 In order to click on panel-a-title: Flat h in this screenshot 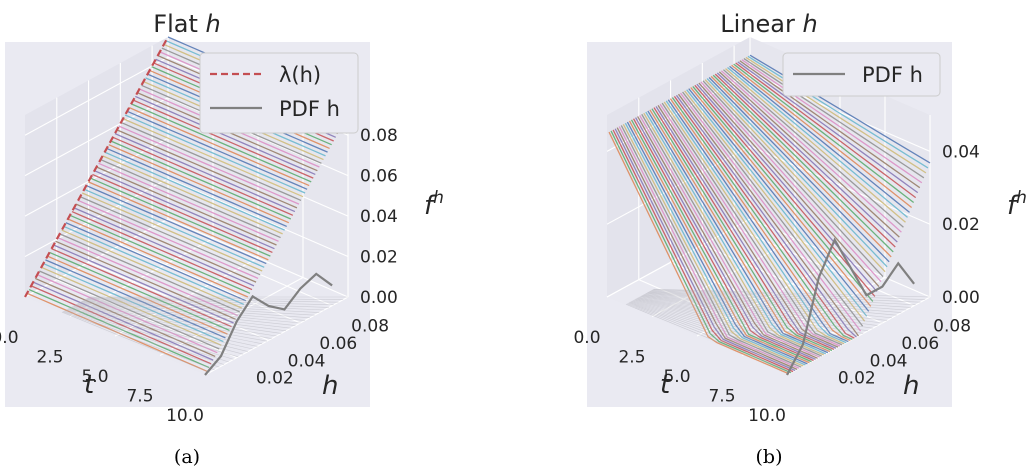, I will do `click(186, 24)`.